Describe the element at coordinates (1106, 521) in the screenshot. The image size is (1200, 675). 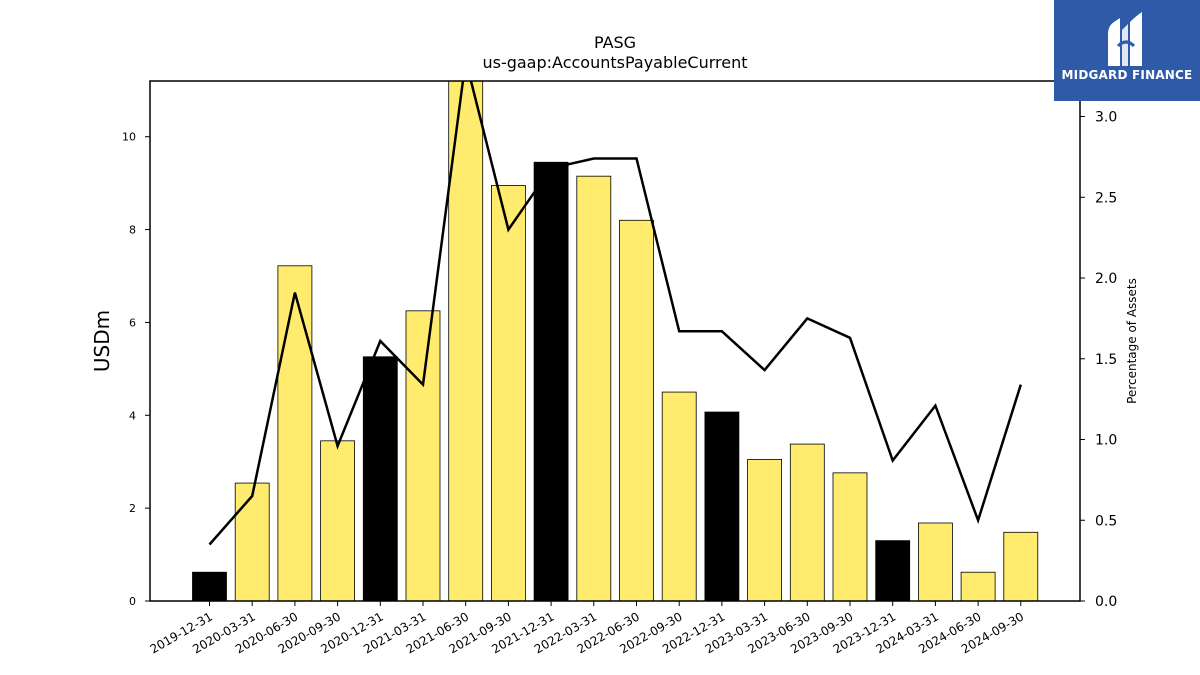
I see `y2-tick-label: 0.5` at that location.